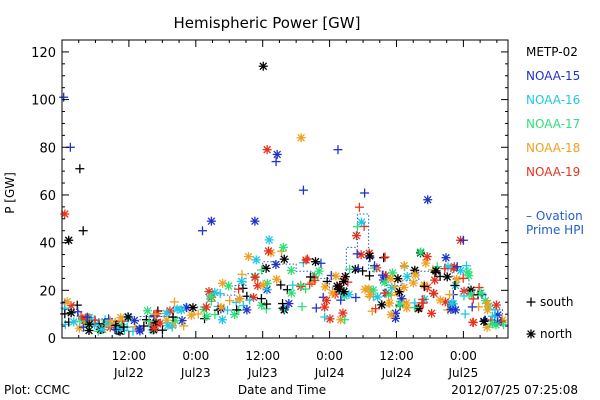  Describe the element at coordinates (47, 244) in the screenshot. I see `y-tick-label: 40` at that location.